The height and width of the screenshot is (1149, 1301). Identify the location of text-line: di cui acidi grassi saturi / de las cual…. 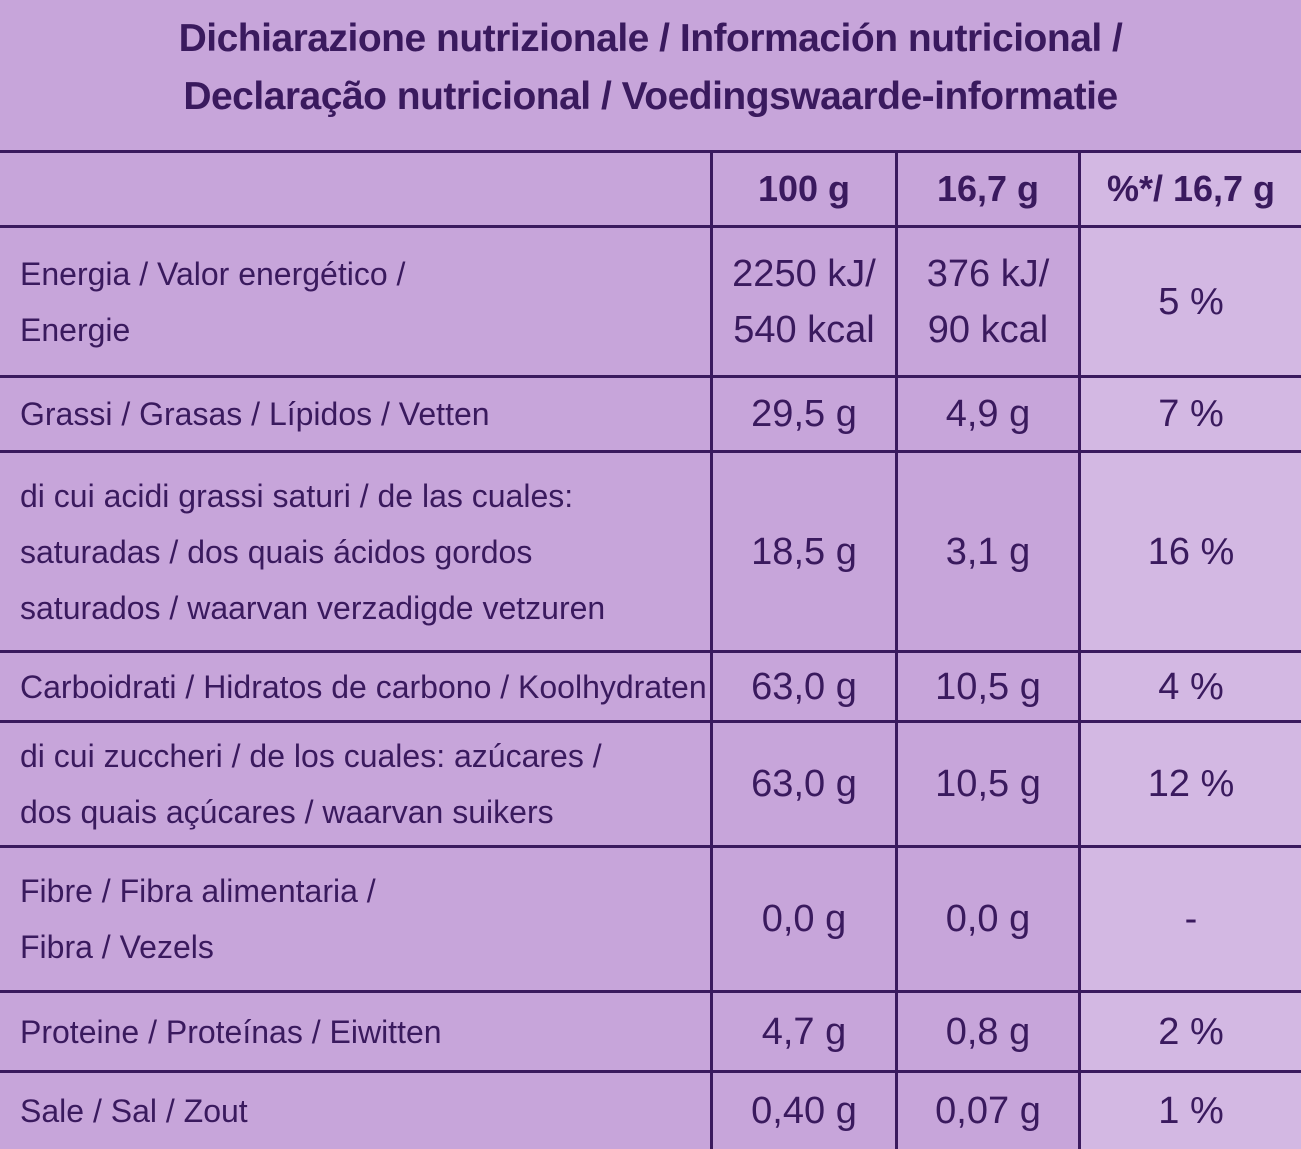
(297, 495).